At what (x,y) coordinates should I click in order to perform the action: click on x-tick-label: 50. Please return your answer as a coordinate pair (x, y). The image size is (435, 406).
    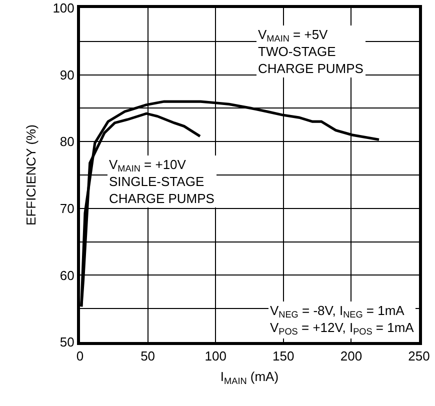
    Looking at the image, I should click on (148, 356).